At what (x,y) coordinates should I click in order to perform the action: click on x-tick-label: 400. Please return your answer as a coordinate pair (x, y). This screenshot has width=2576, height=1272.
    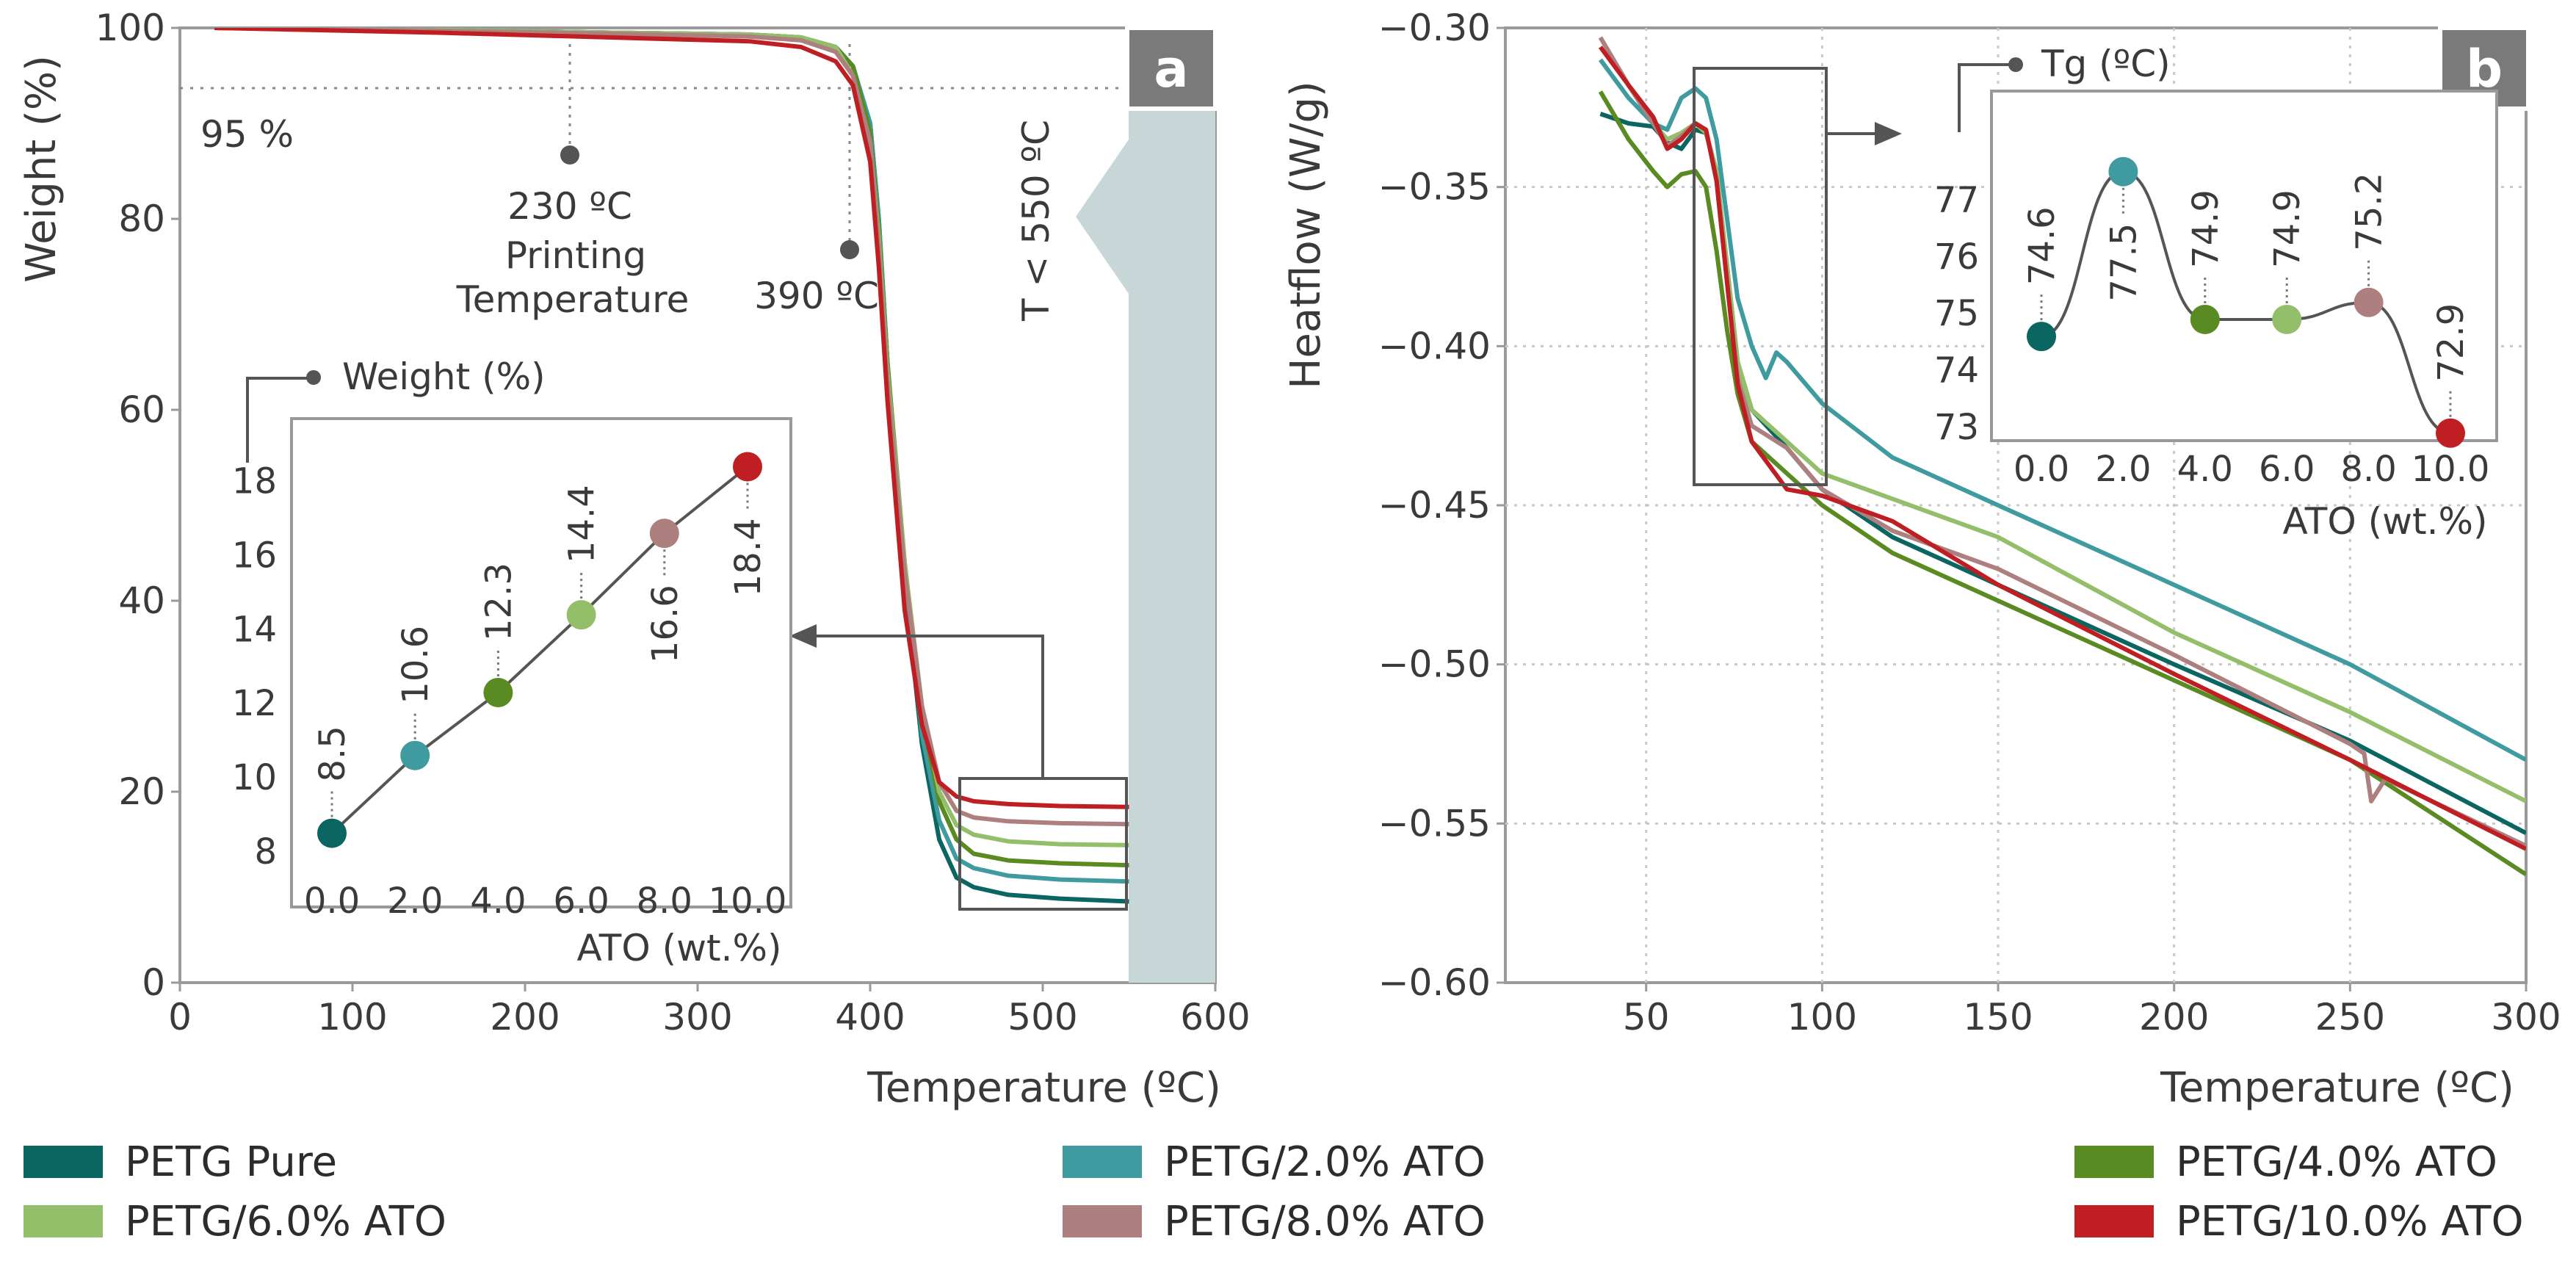
    Looking at the image, I should click on (870, 1017).